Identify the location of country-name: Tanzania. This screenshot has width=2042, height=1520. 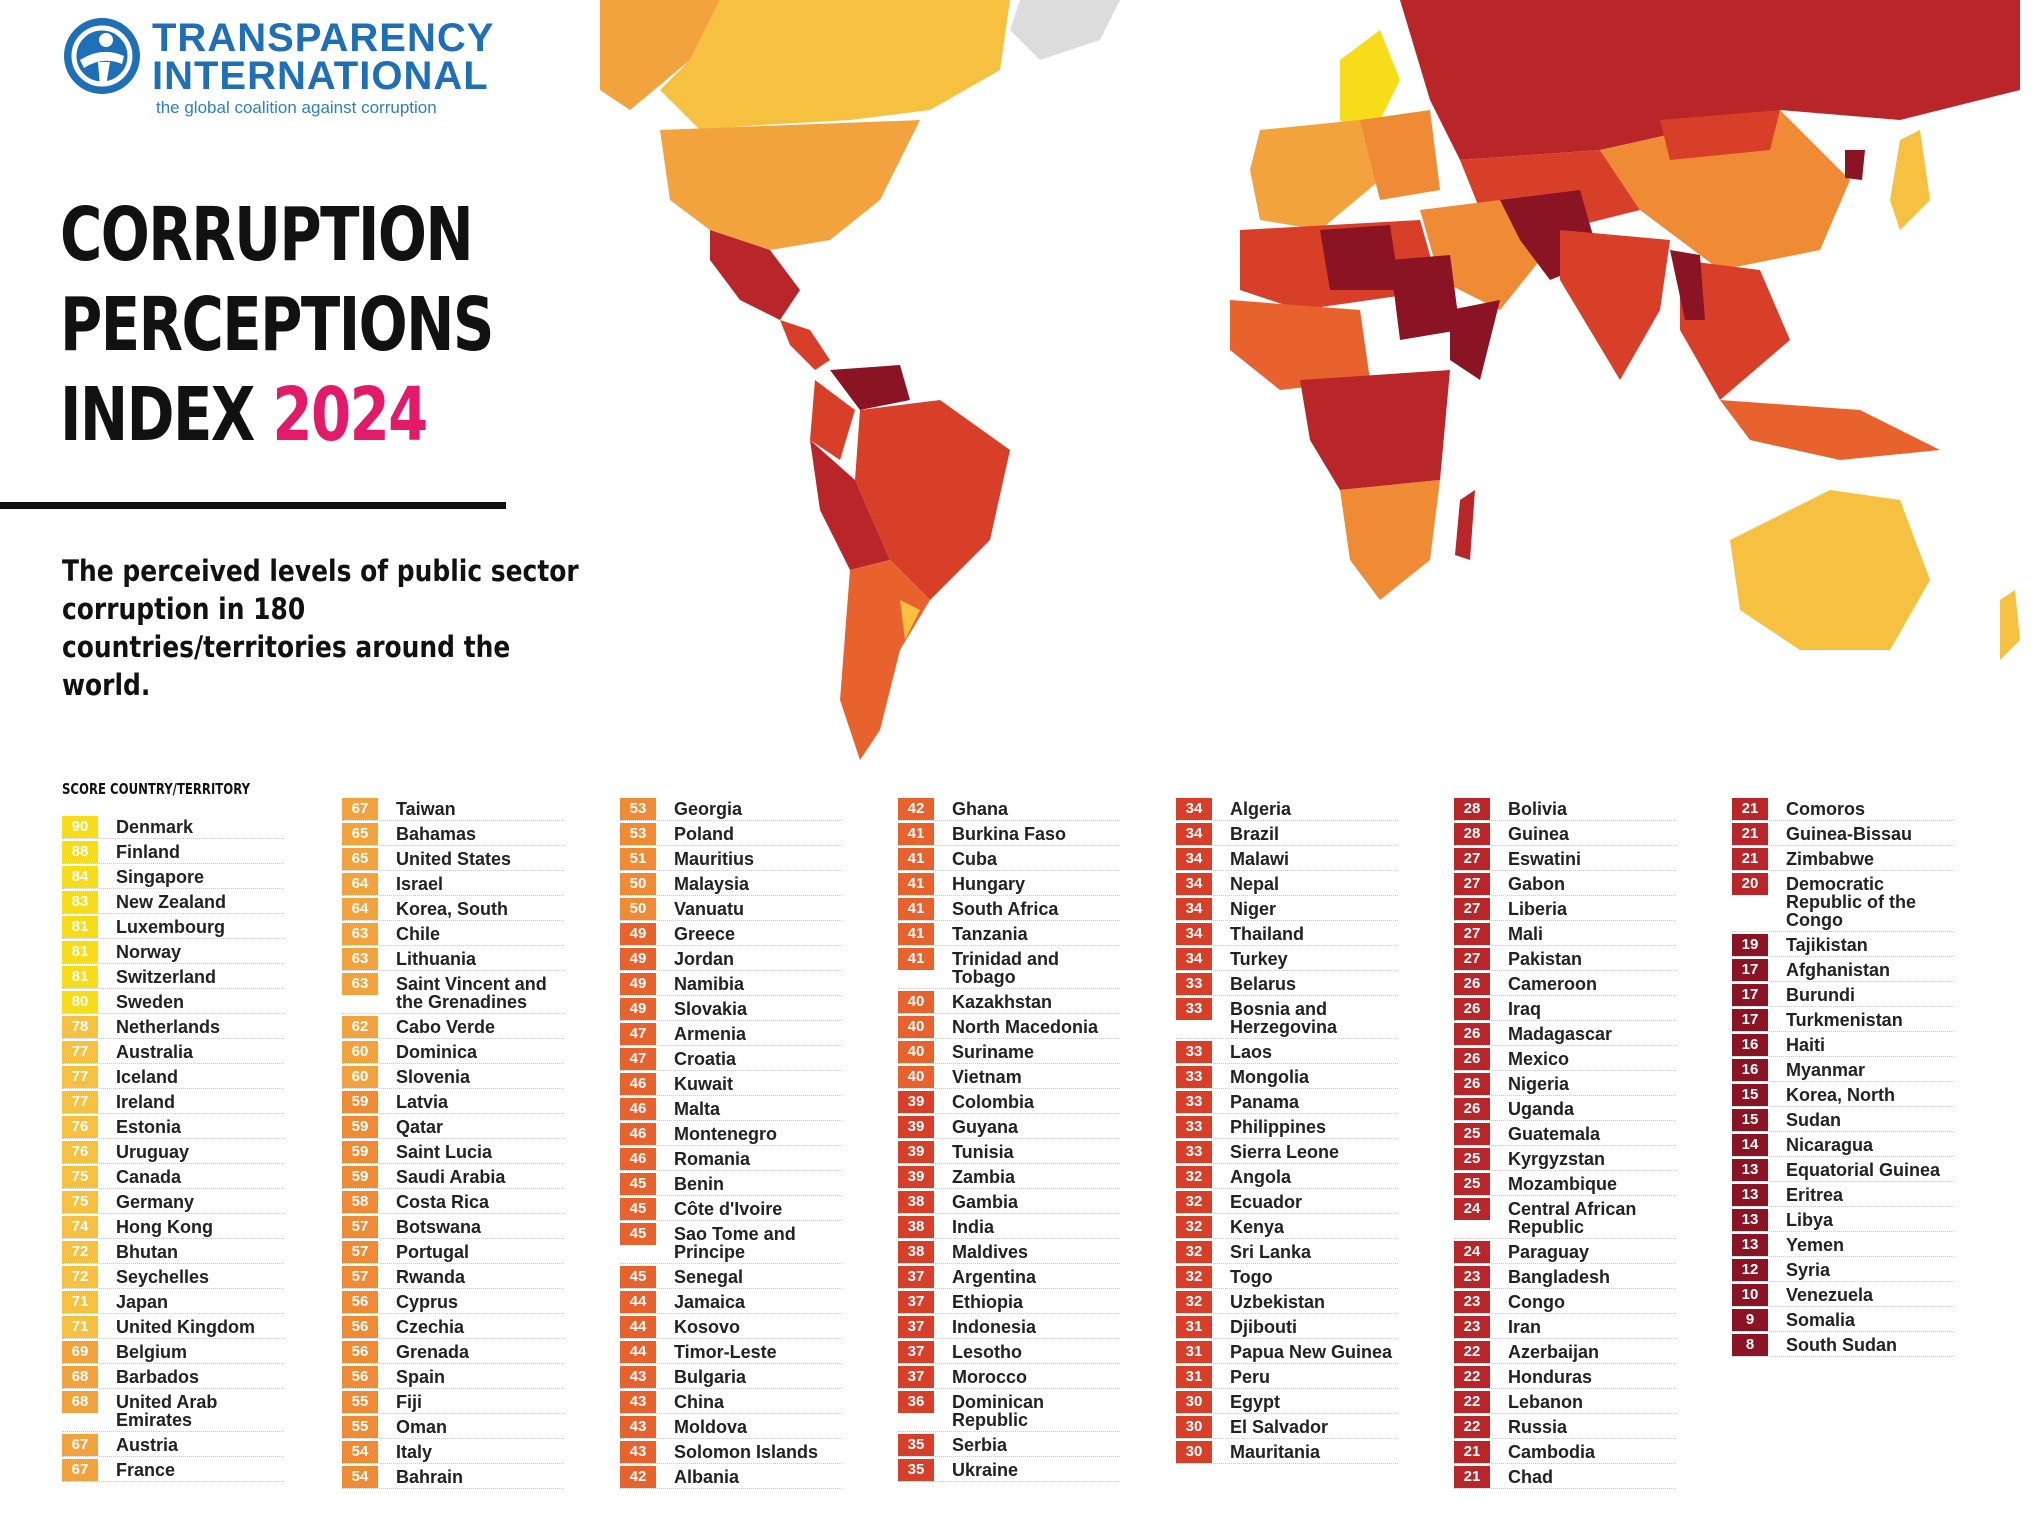
(990, 934).